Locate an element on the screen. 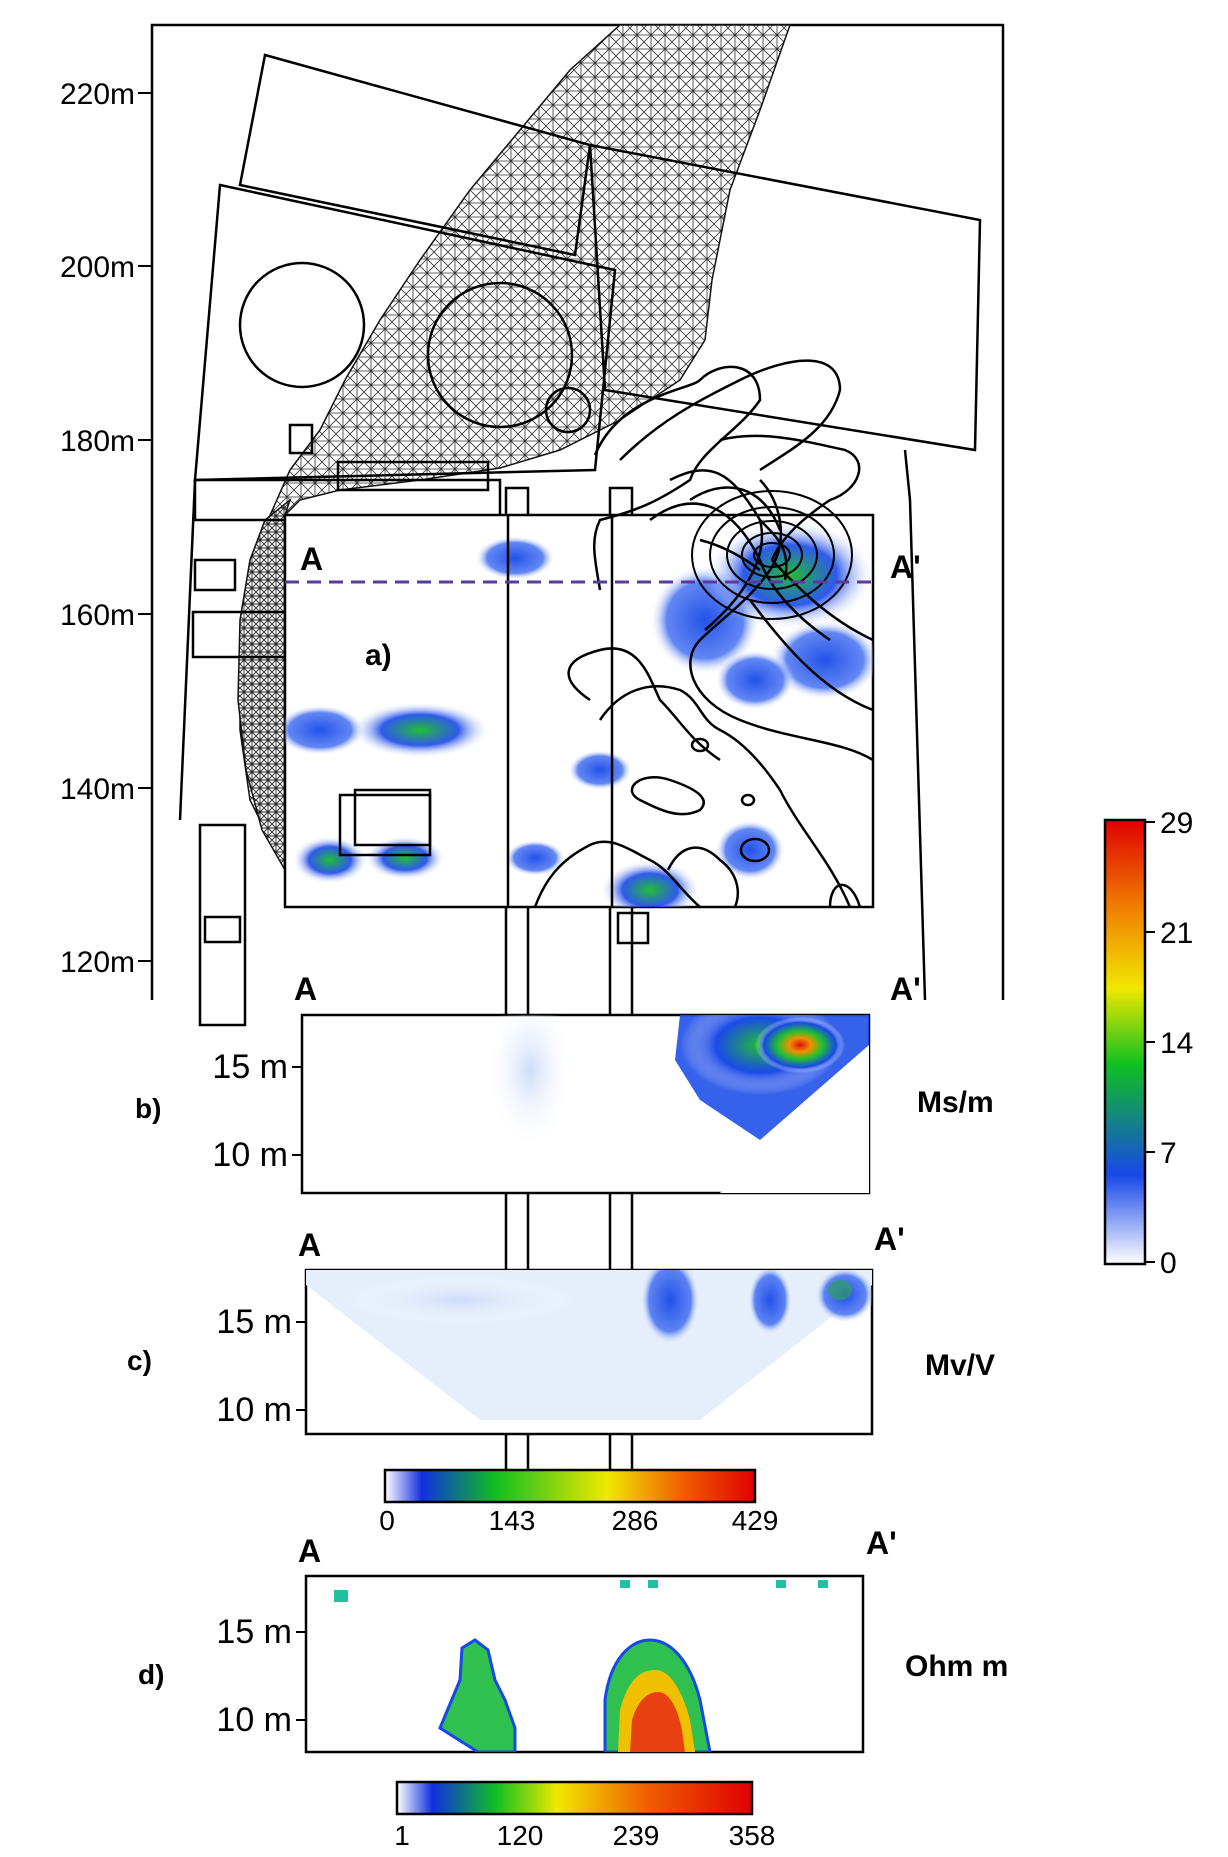  colorbar-main: 29 21 14 7 0 is located at coordinates (1148, 1043).